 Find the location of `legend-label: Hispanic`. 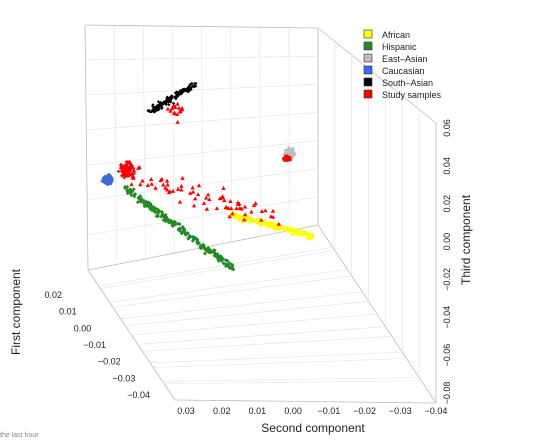

legend-label: Hispanic is located at coordinates (399, 47).